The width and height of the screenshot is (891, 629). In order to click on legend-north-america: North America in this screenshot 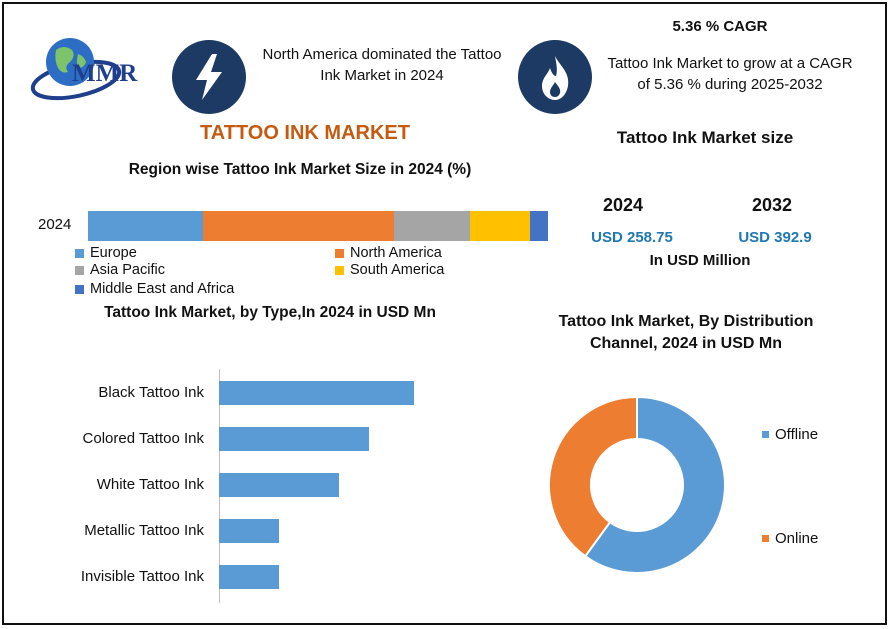, I will do `click(388, 253)`.